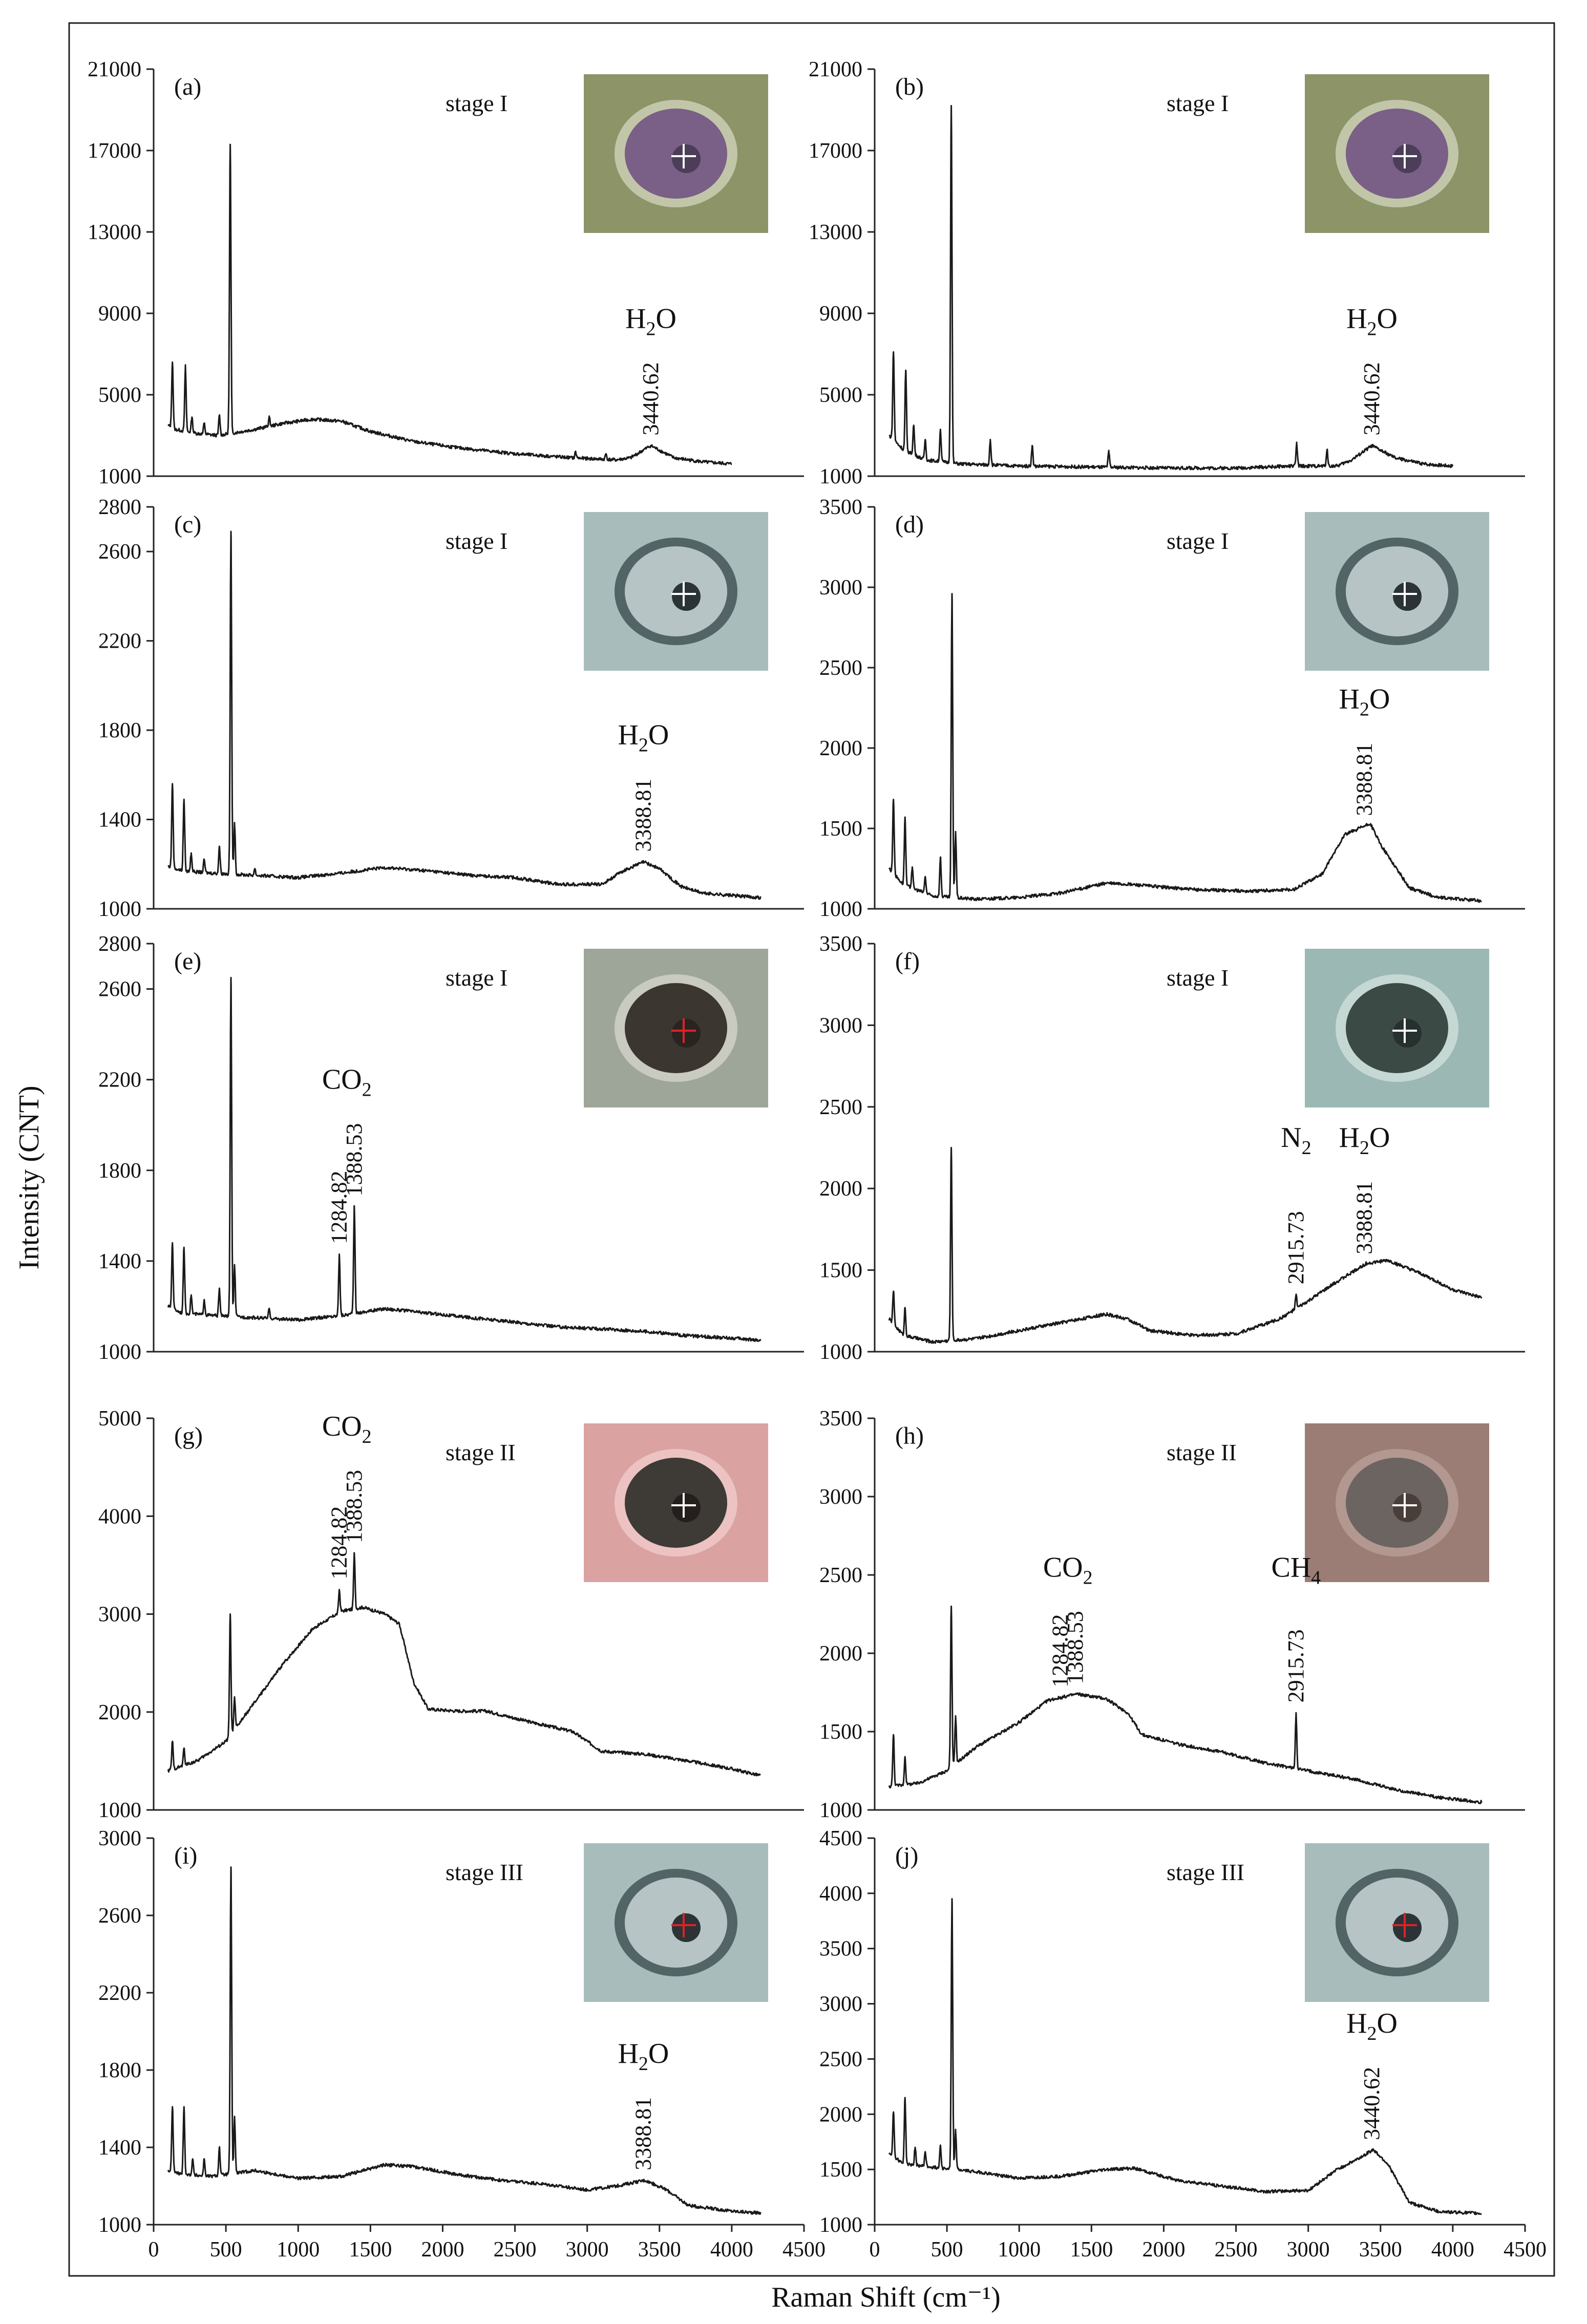 This screenshot has width=1587, height=2324. Describe the element at coordinates (840, 1838) in the screenshot. I see `y-tick-label: 4500` at that location.